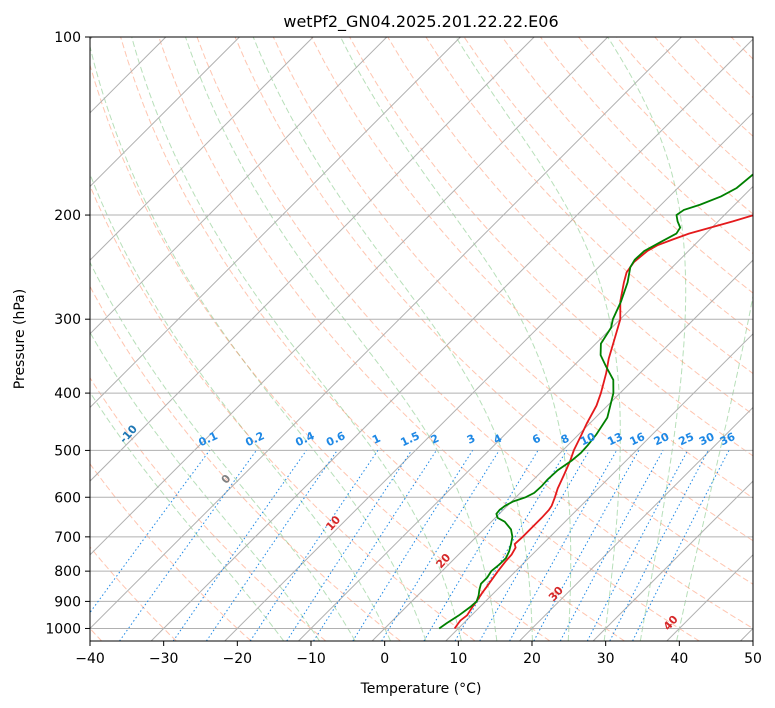 Image resolution: width=775 pixels, height=708 pixels. What do you see at coordinates (458, 659) in the screenshot?
I see `x-tick-label: 10` at bounding box center [458, 659].